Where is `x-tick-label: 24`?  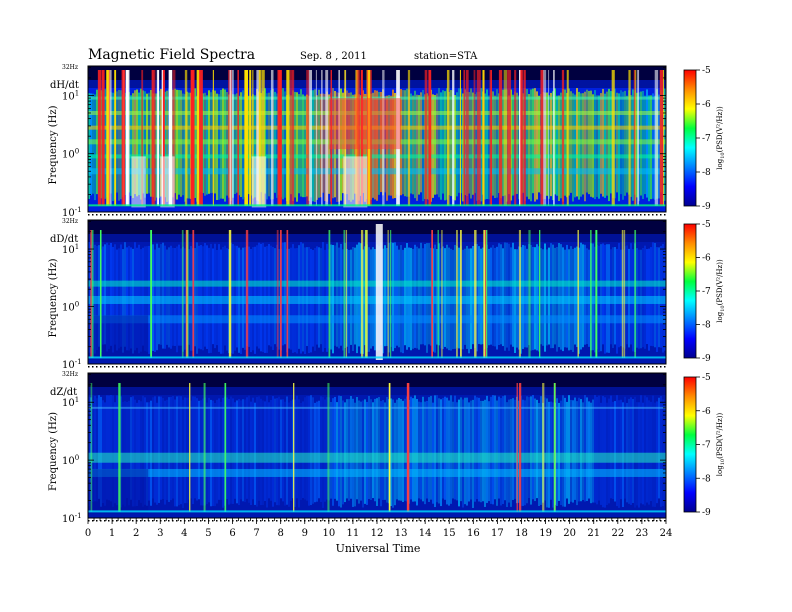
x-tick-label: 24 is located at coordinates (666, 533).